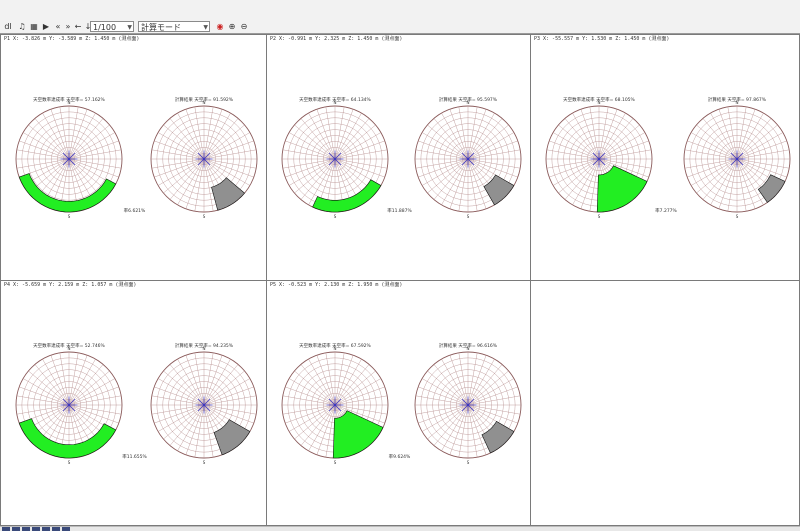 The width and height of the screenshot is (800, 531). What do you see at coordinates (129, 27) in the screenshot?
I see `chevron-down-icon: ▼` at bounding box center [129, 27].